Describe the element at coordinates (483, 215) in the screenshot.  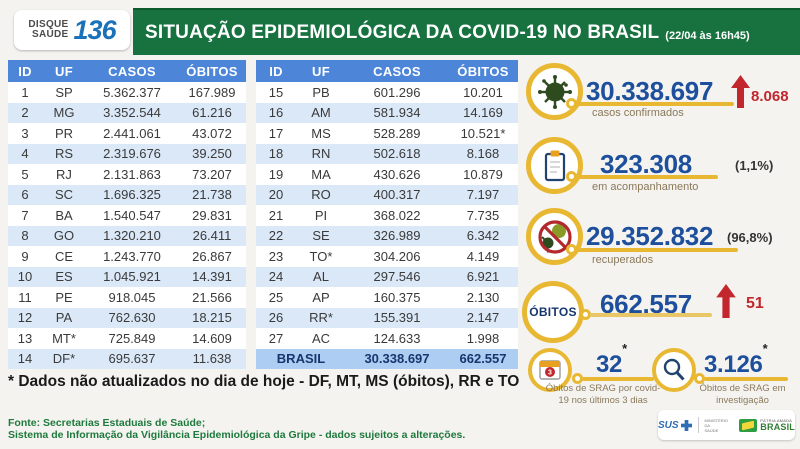
I see `cell-obitos: 7.735` at that location.